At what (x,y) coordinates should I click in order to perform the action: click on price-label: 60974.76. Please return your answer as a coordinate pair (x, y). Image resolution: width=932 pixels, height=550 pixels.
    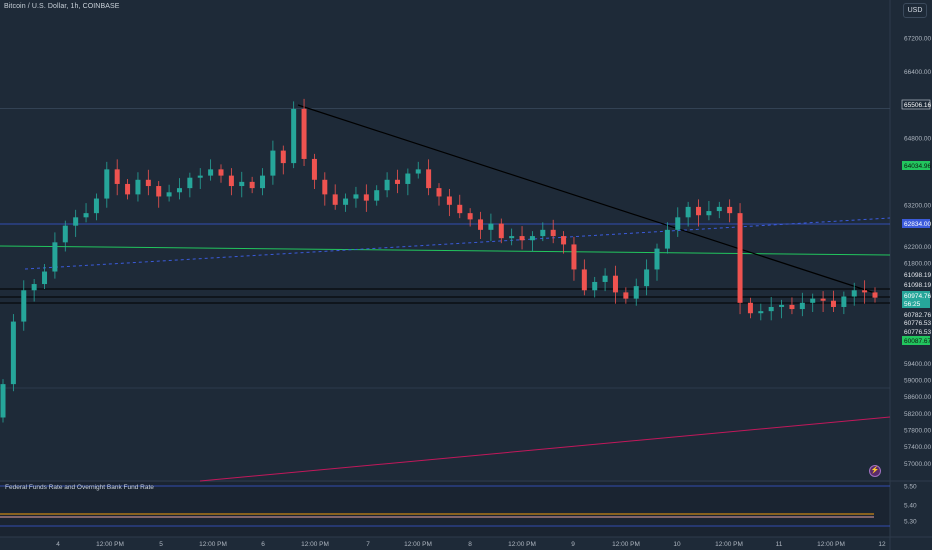
    Looking at the image, I should click on (917, 296).